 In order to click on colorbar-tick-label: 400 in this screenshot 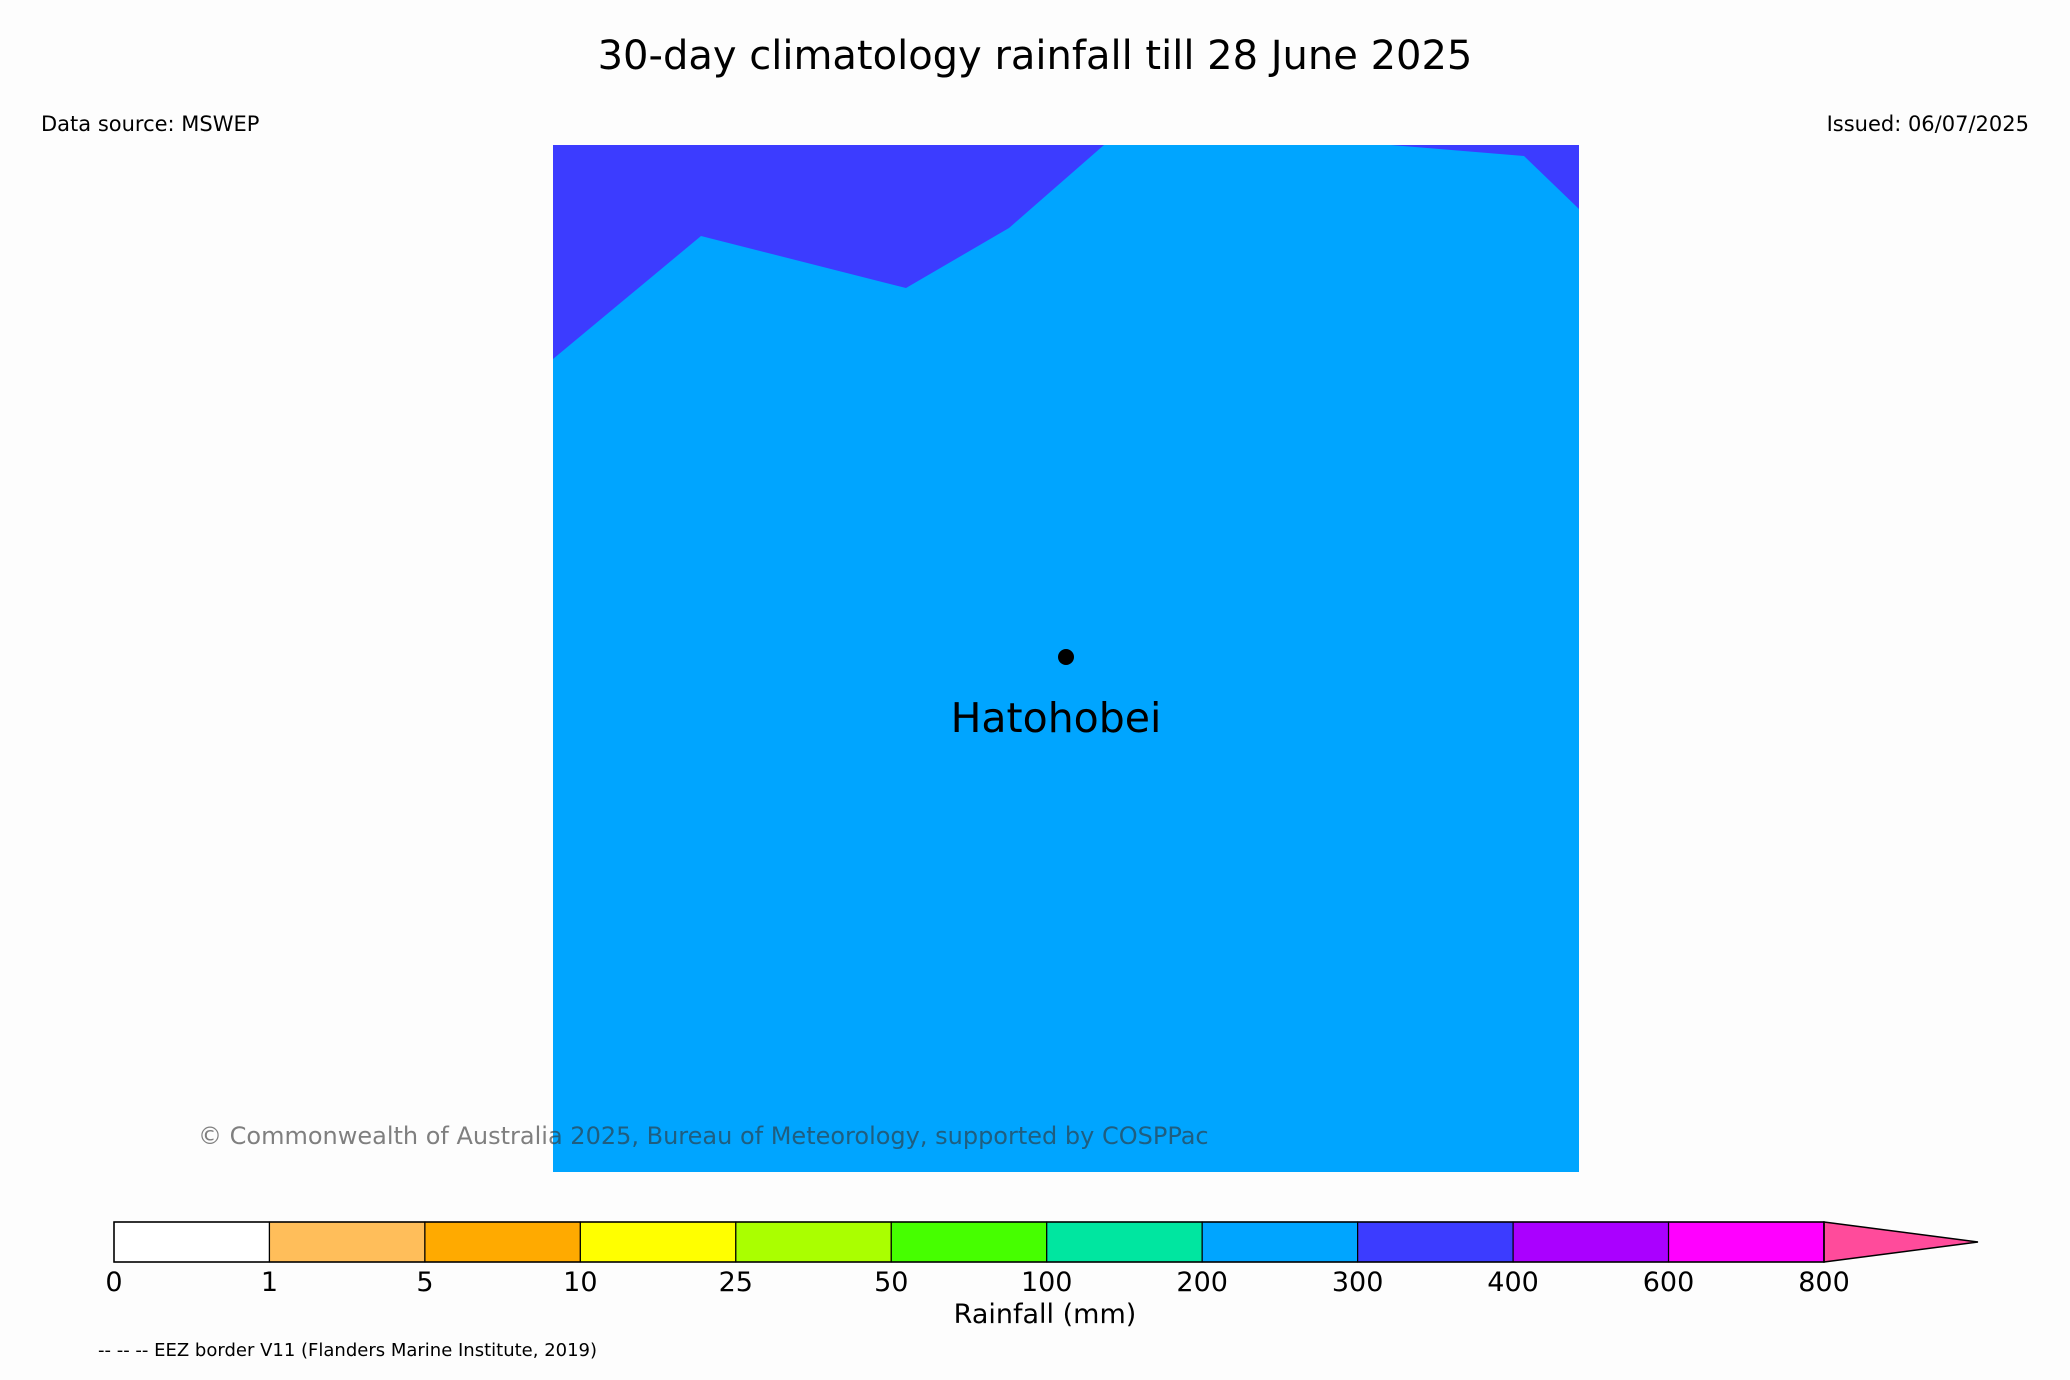, I will do `click(1513, 1282)`.